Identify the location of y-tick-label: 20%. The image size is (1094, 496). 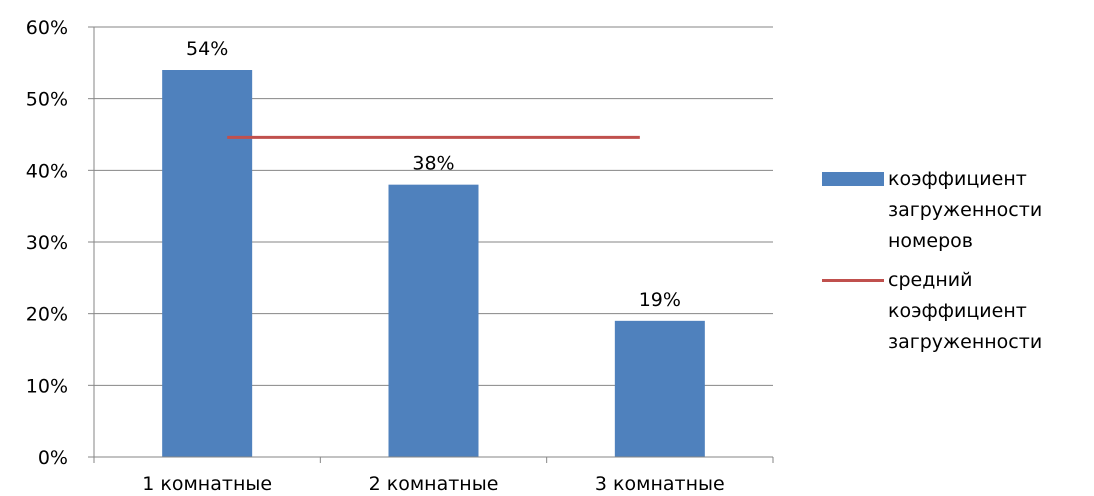
(47, 315).